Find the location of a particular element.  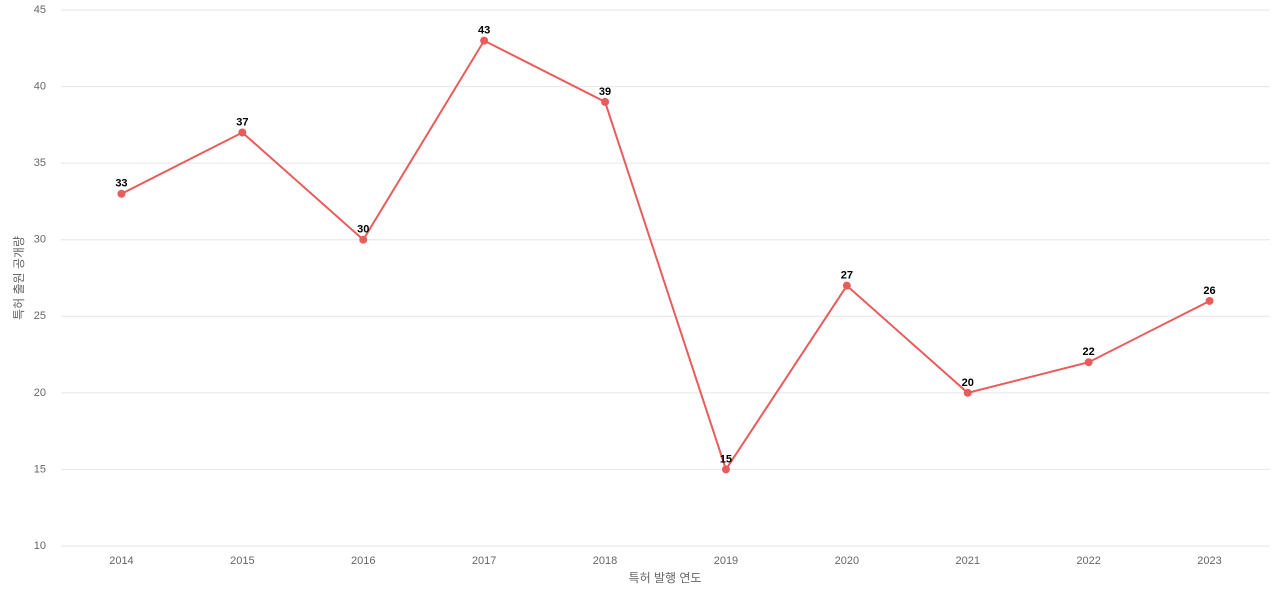

x-tick-label: 2022 is located at coordinates (1088, 561).